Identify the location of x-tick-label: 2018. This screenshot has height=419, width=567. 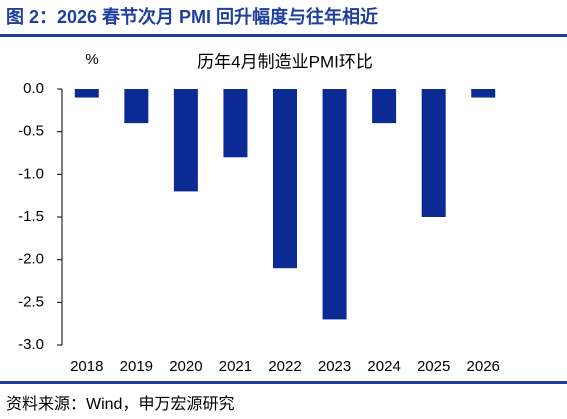
(86, 366).